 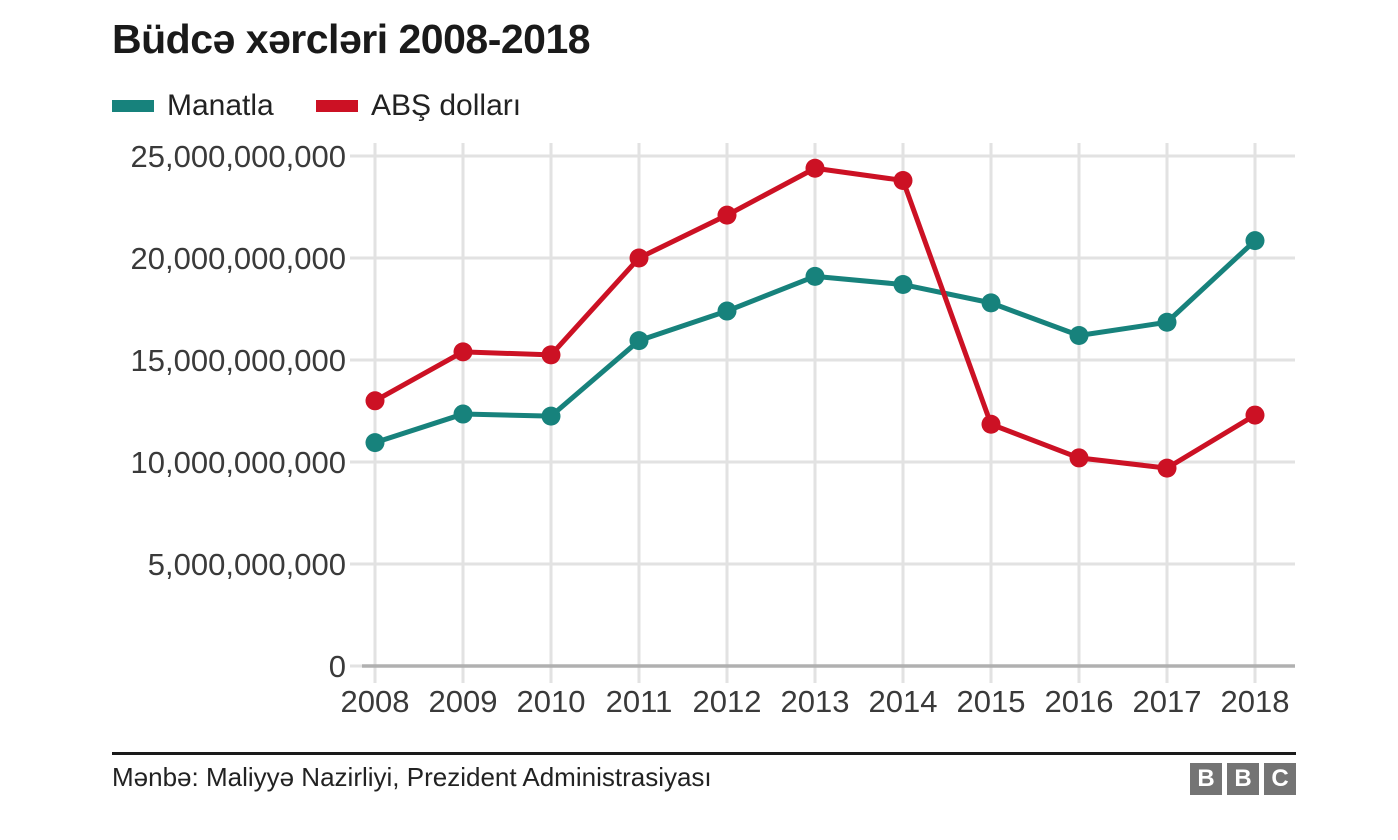 What do you see at coordinates (815, 701) in the screenshot?
I see `x-tick-label: 2013` at bounding box center [815, 701].